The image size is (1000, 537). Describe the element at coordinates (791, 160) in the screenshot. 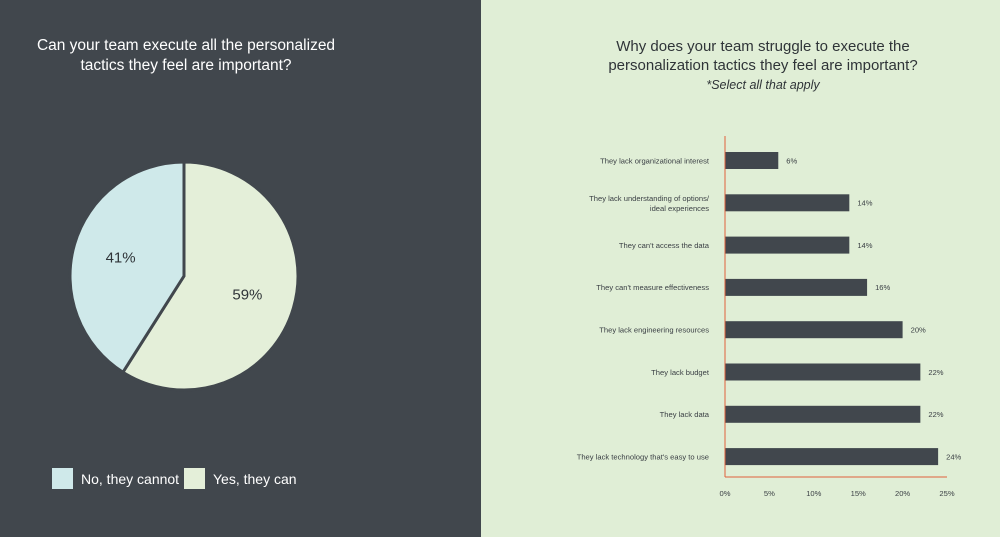

I see `bar-value-label: 6%` at that location.